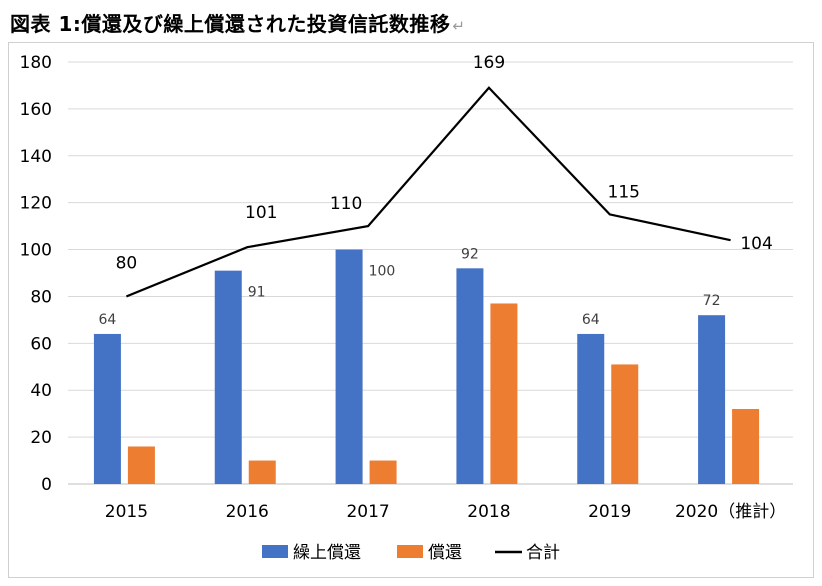 The image size is (822, 586). What do you see at coordinates (257, 293) in the screenshot?
I see `bar-data-label: 91` at bounding box center [257, 293].